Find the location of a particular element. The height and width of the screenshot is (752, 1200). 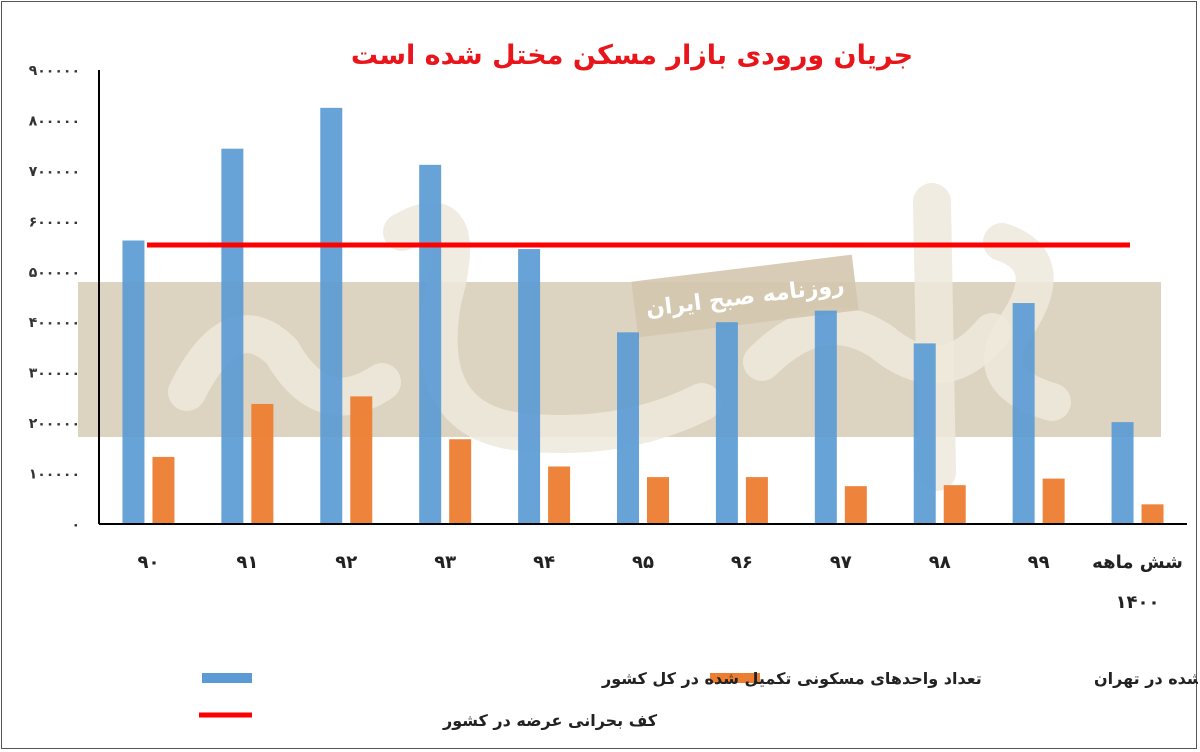

legend-country is located at coordinates (227, 678).